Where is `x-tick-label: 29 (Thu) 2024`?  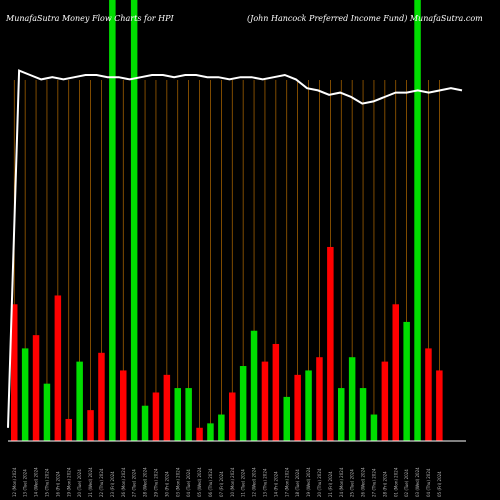
x-tick-label: 29 (Thu) 2024 is located at coordinates (156, 482).